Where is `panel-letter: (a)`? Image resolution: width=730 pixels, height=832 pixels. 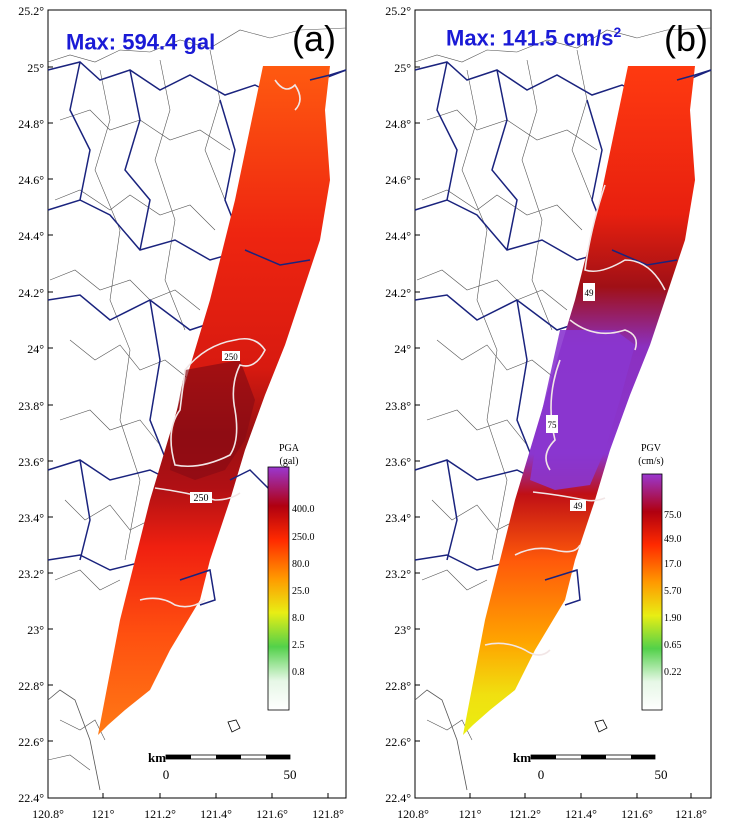
panel-letter: (a) is located at coordinates (314, 38).